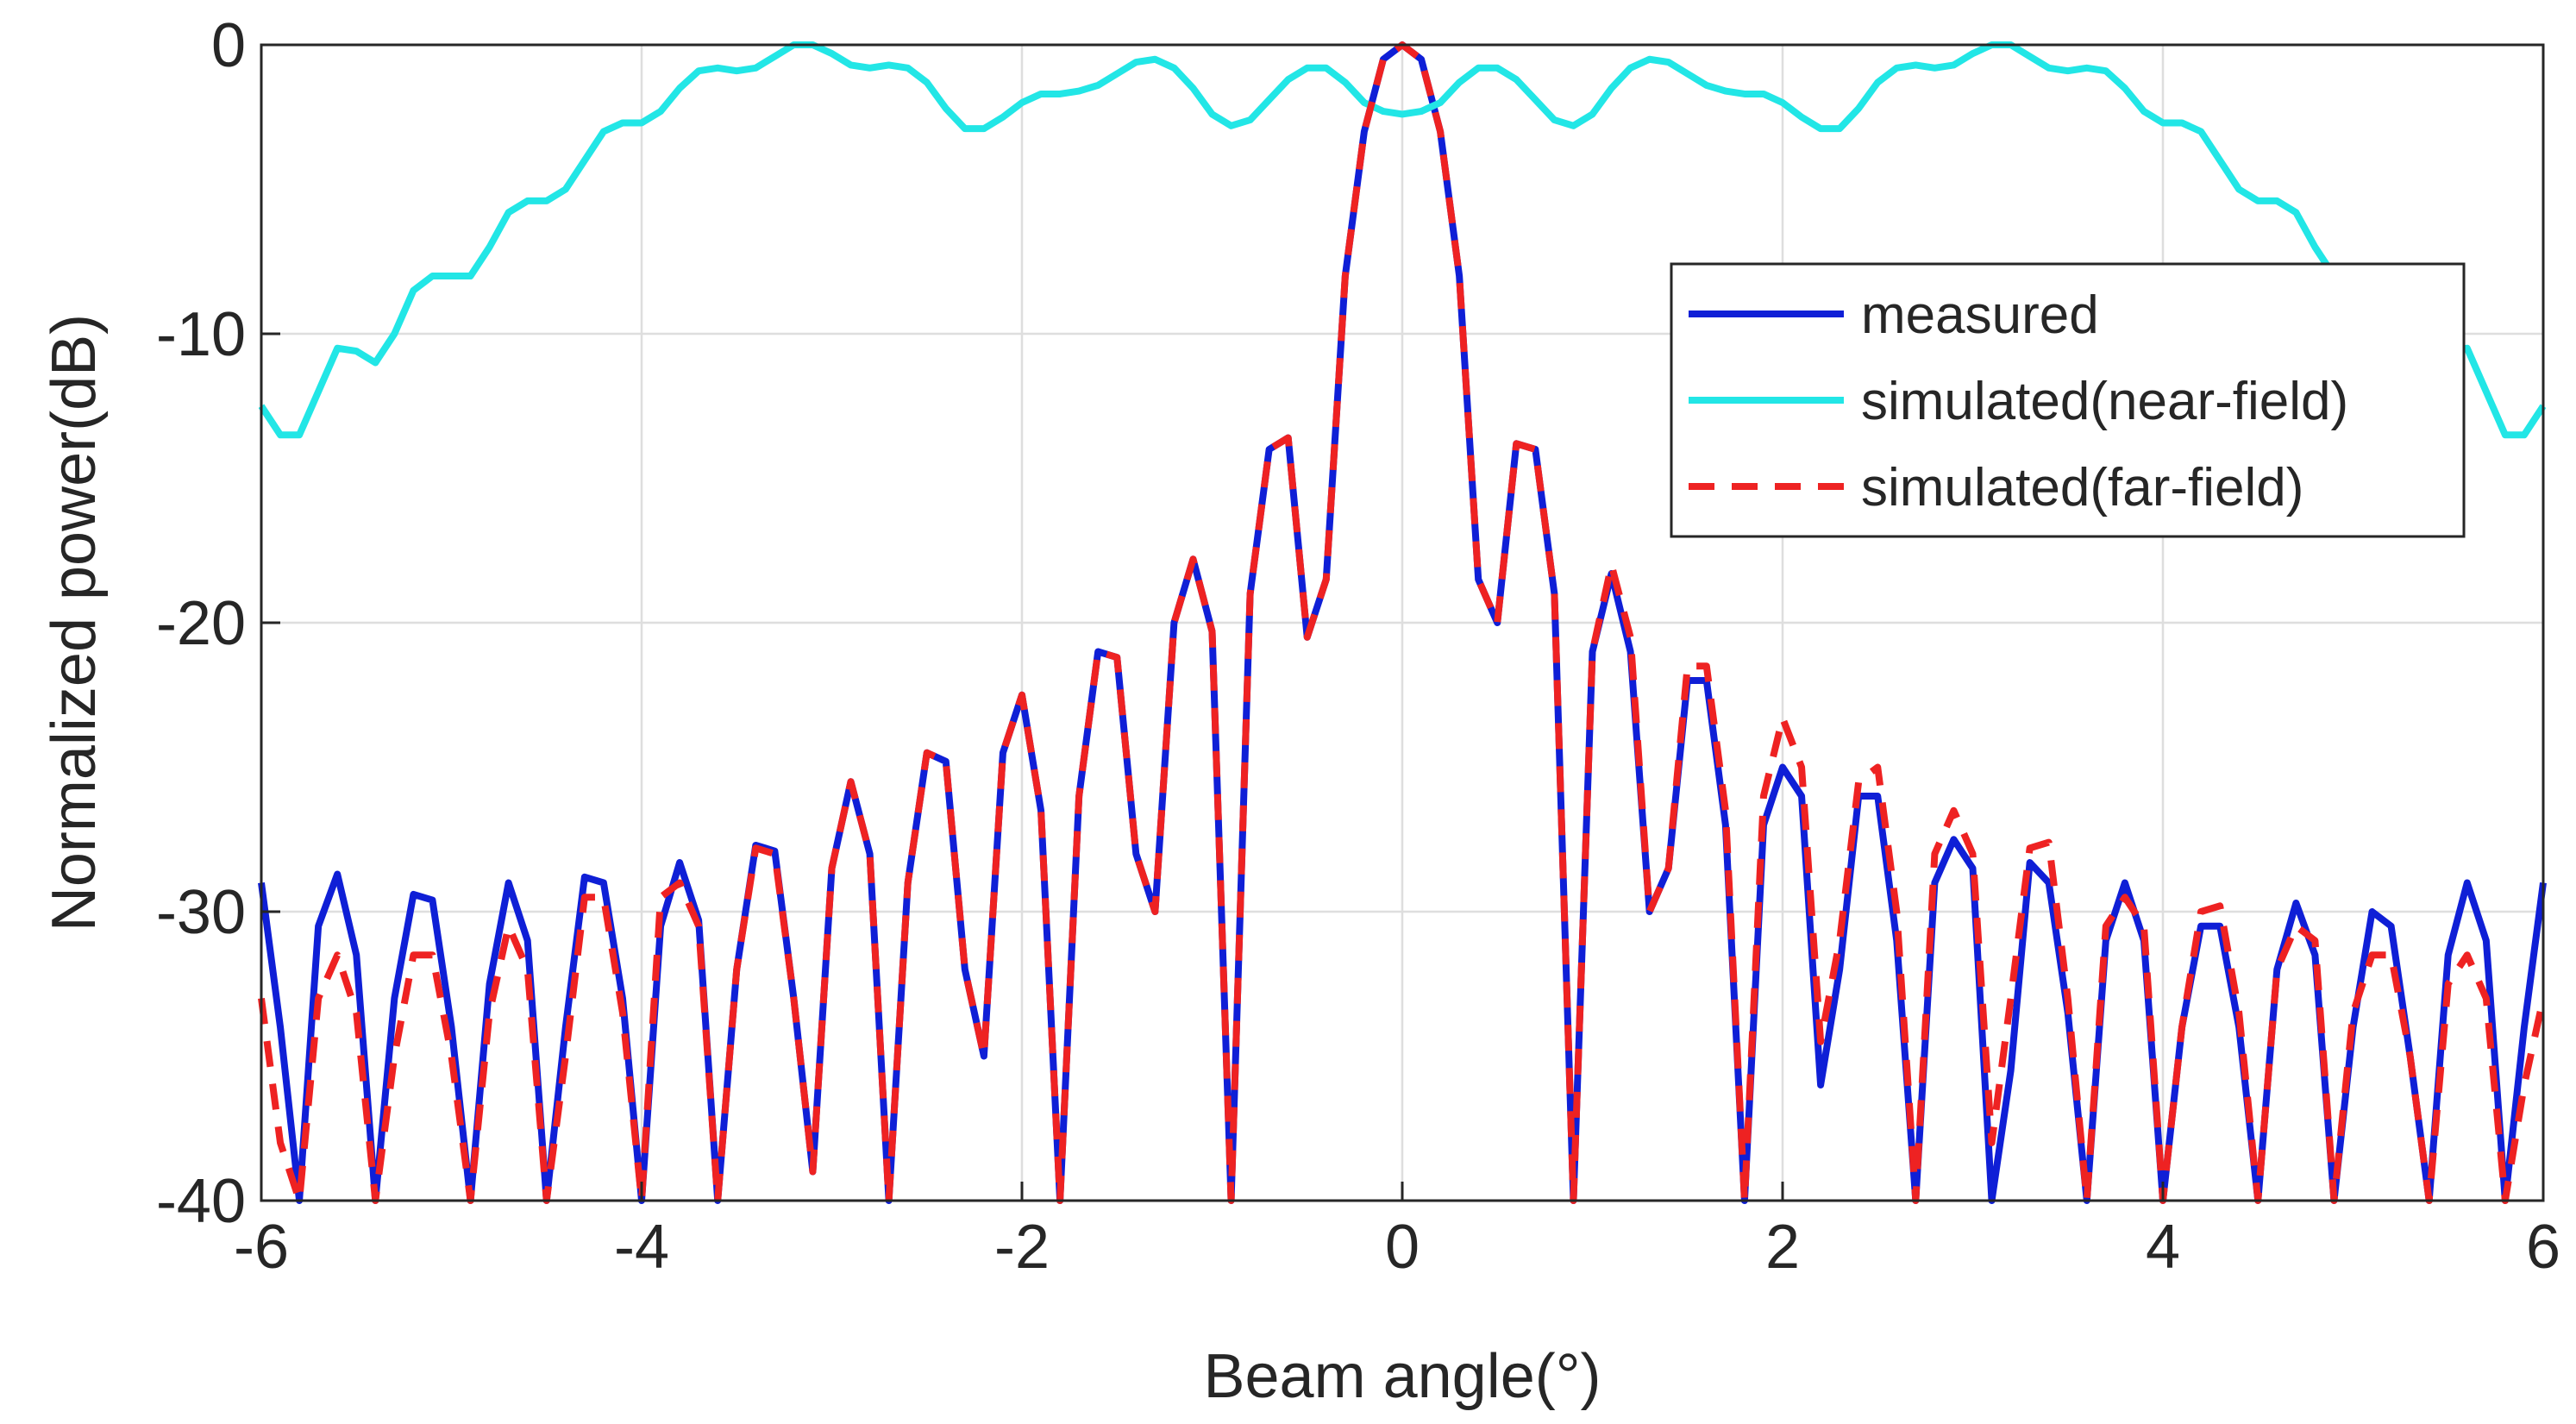  What do you see at coordinates (201, 913) in the screenshot?
I see `y-tick-label: -30` at bounding box center [201, 913].